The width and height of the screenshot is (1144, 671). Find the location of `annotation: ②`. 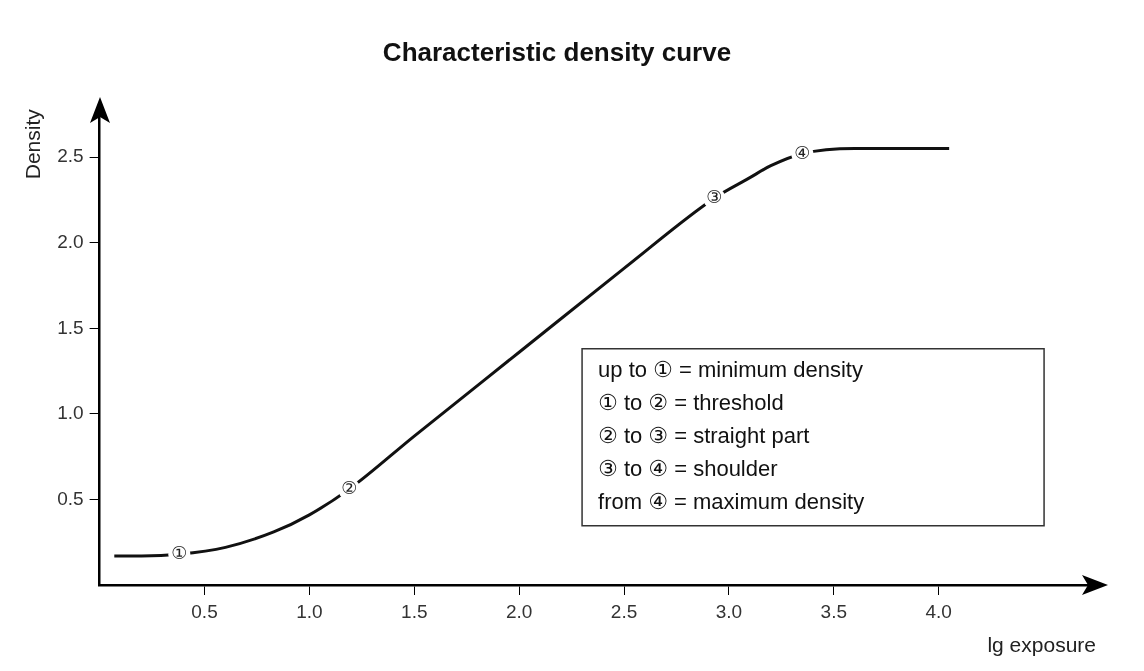

annotation: ② is located at coordinates (349, 488).